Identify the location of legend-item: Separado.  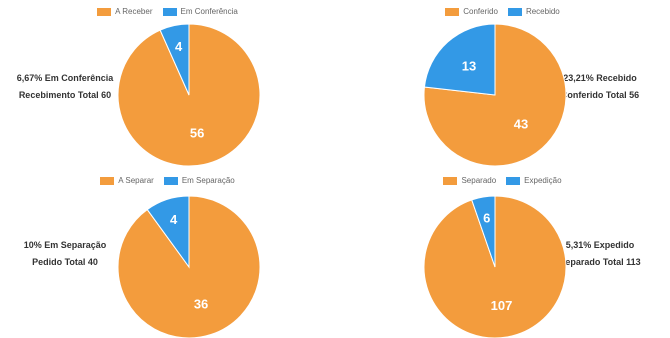
(469, 180).